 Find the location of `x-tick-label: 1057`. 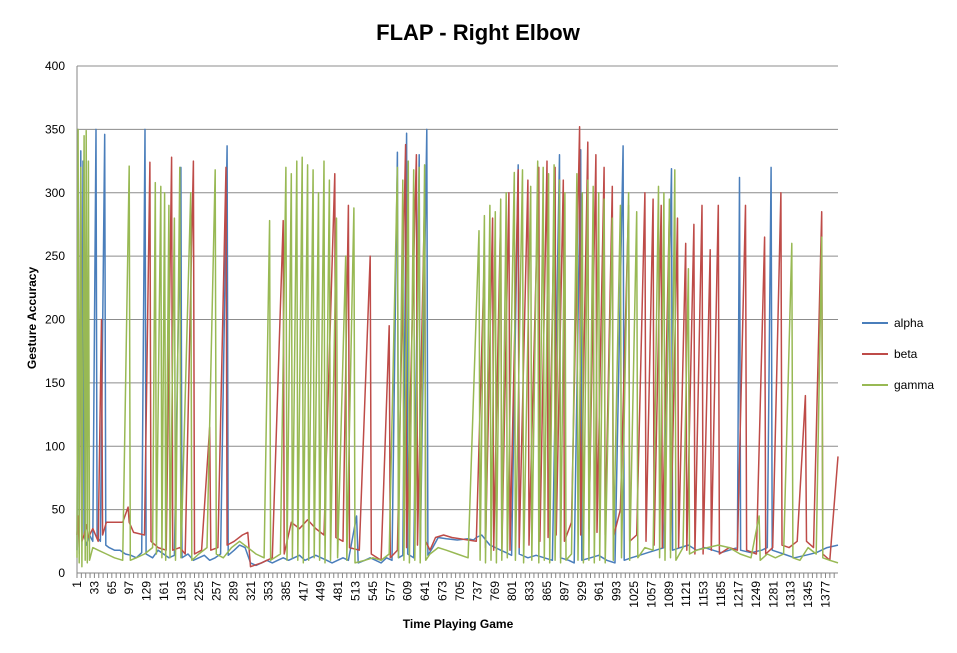

x-tick-label: 1057 is located at coordinates (651, 594).